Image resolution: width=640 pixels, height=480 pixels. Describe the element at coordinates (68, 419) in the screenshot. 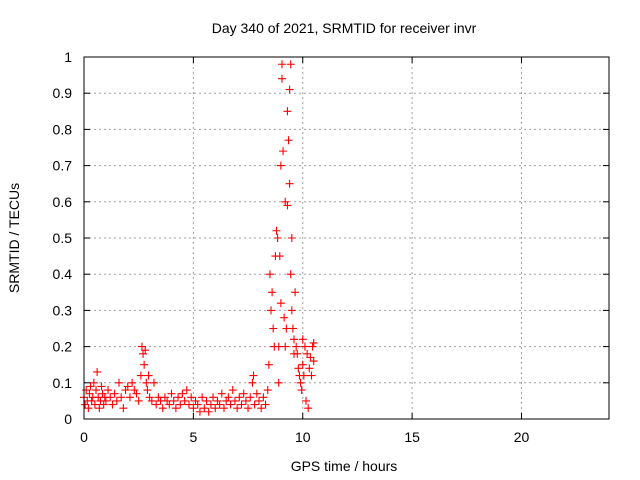

I see `y-tick-label: 0` at that location.